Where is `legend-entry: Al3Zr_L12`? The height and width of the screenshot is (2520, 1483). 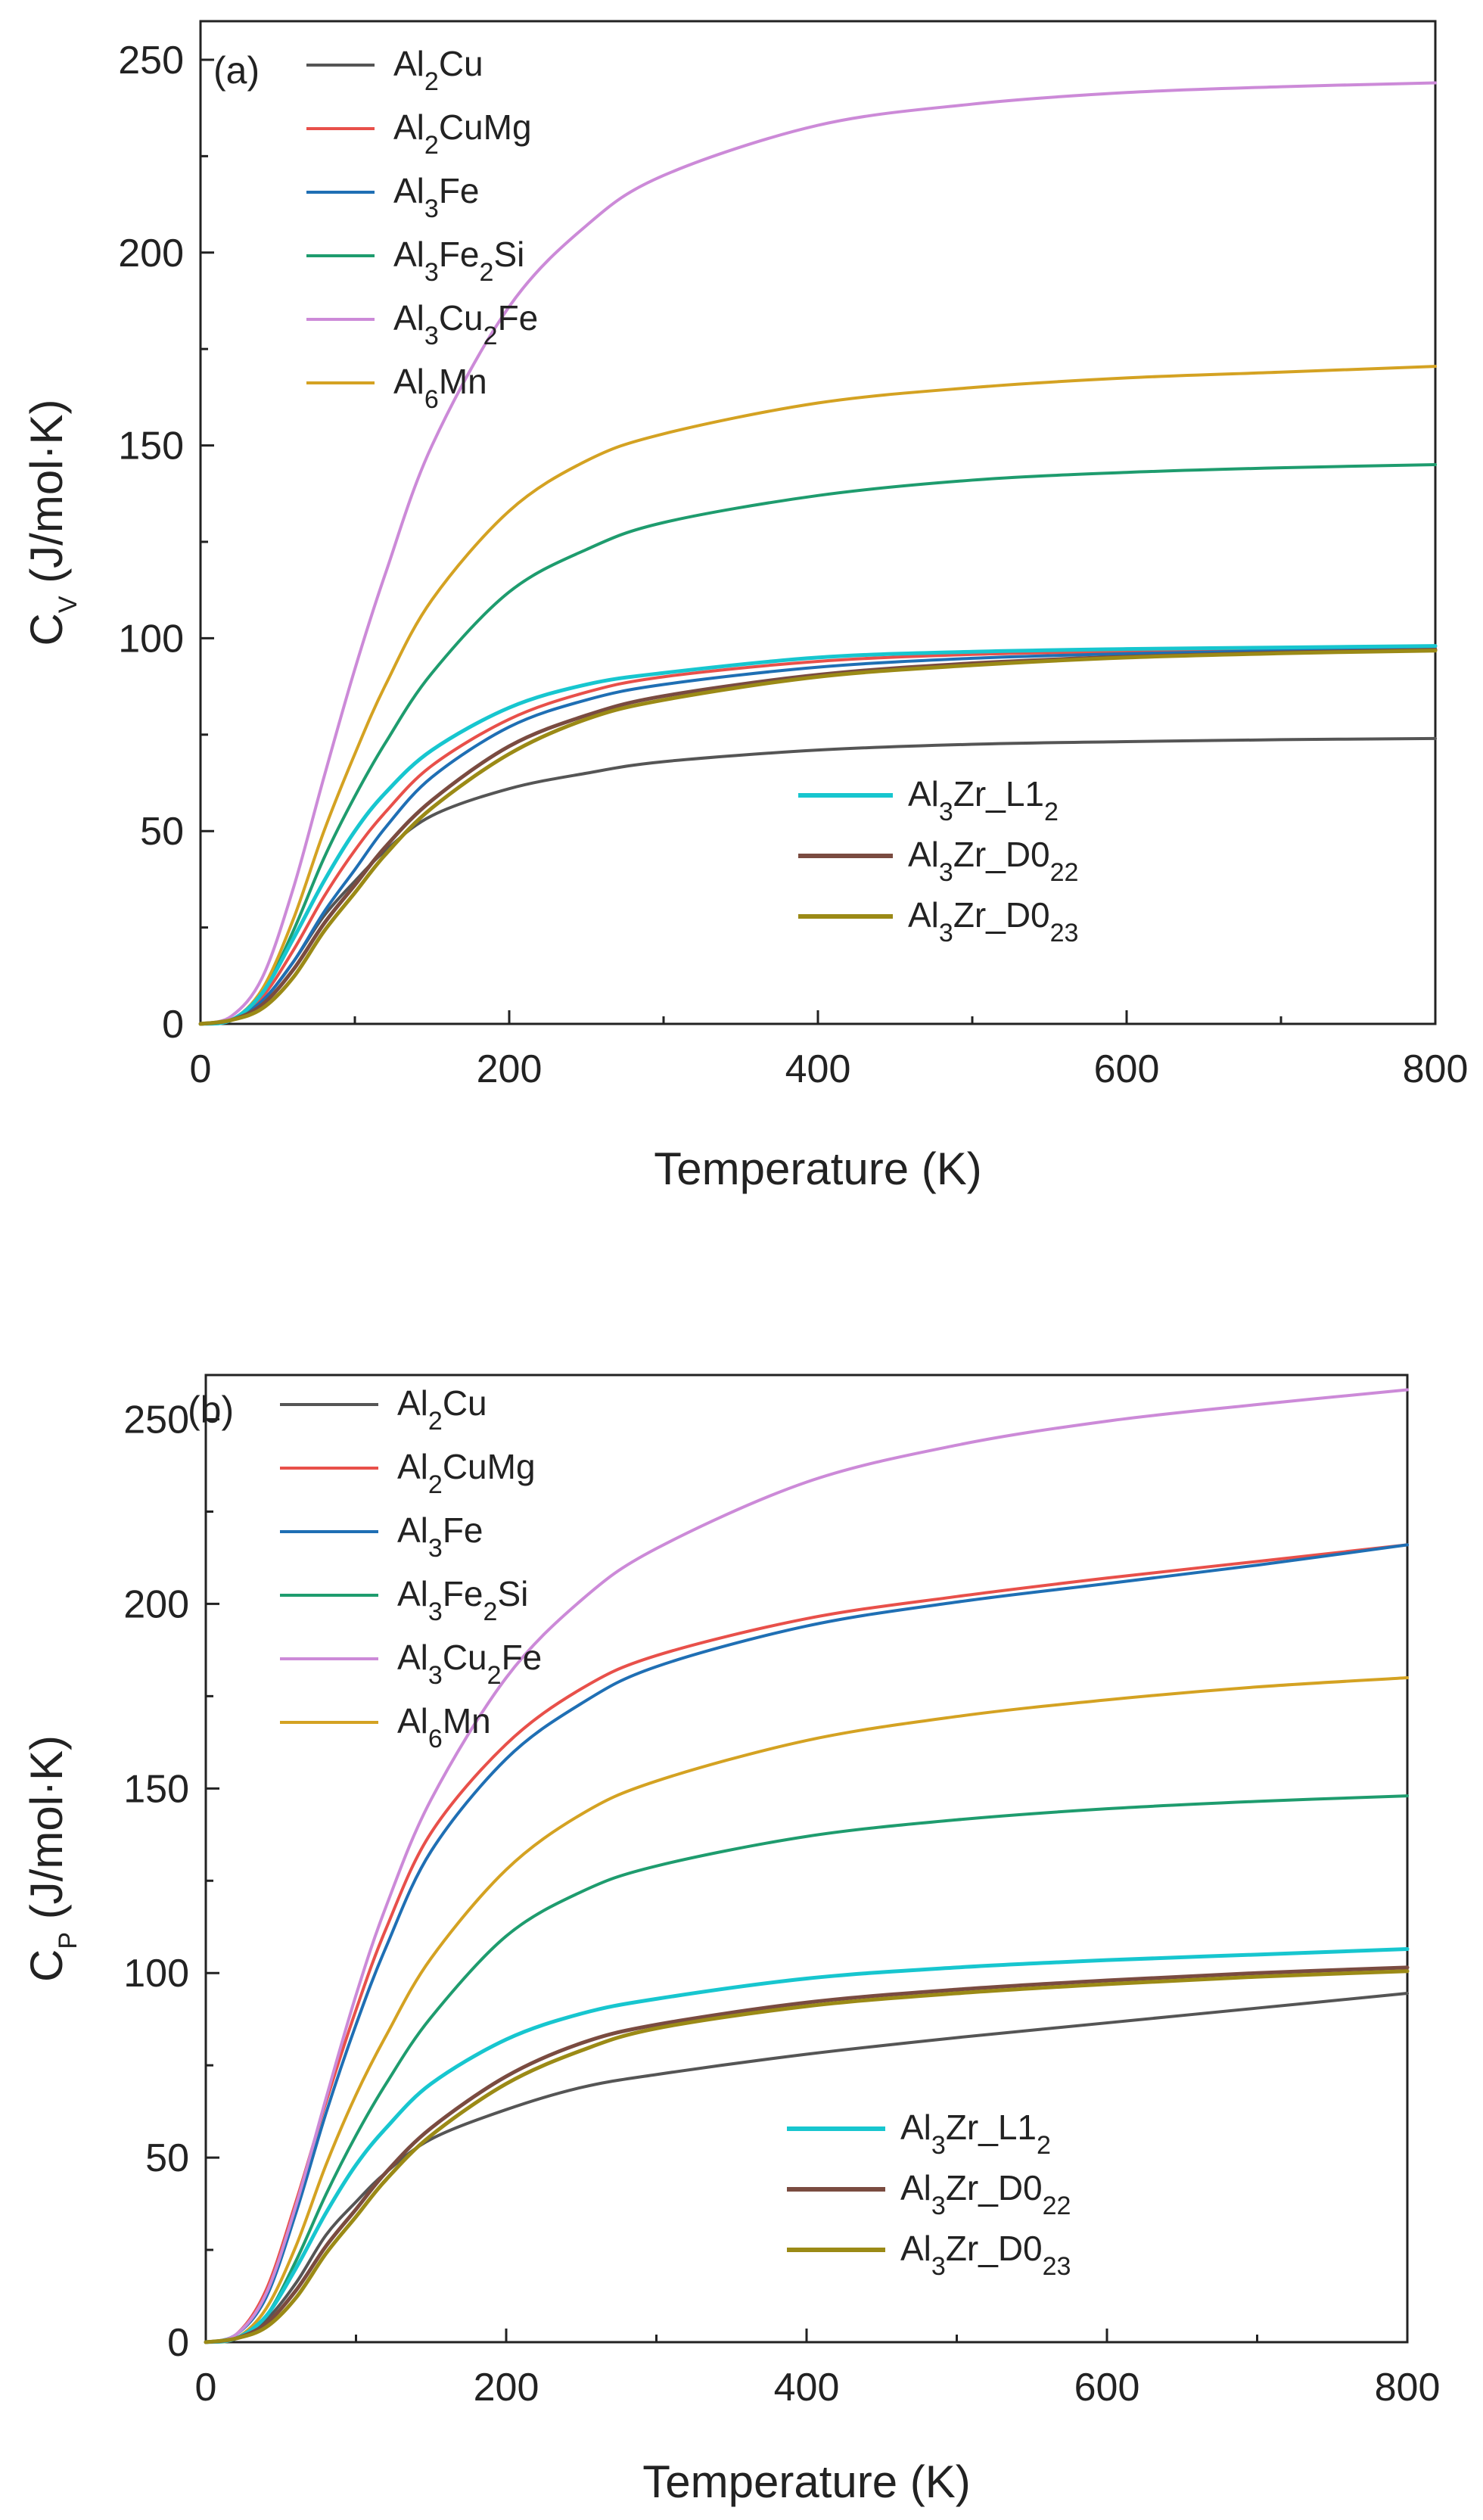 legend-entry: Al3Zr_L12 is located at coordinates (983, 800).